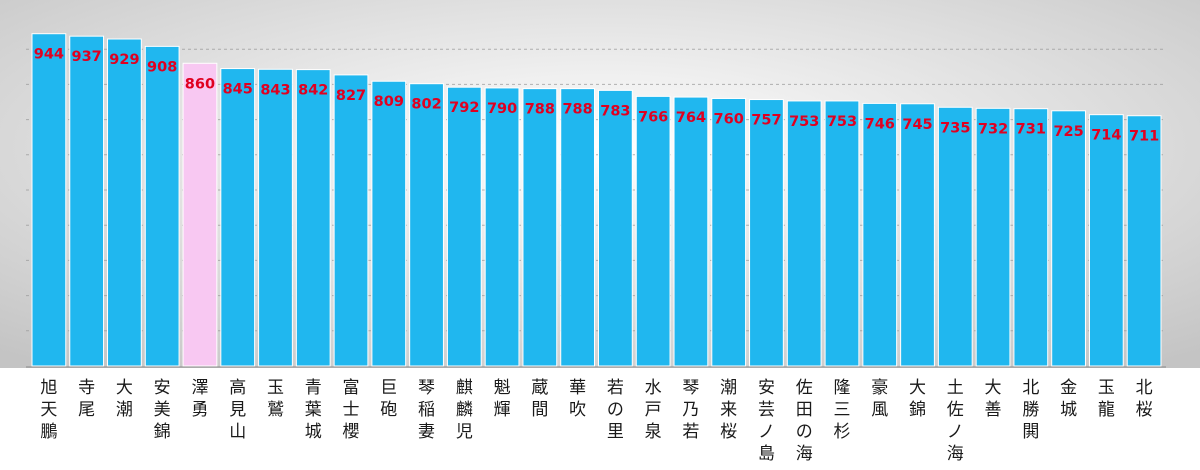 Image resolution: width=1200 pixels, height=470 pixels. I want to click on value-label: 711, so click(1144, 137).